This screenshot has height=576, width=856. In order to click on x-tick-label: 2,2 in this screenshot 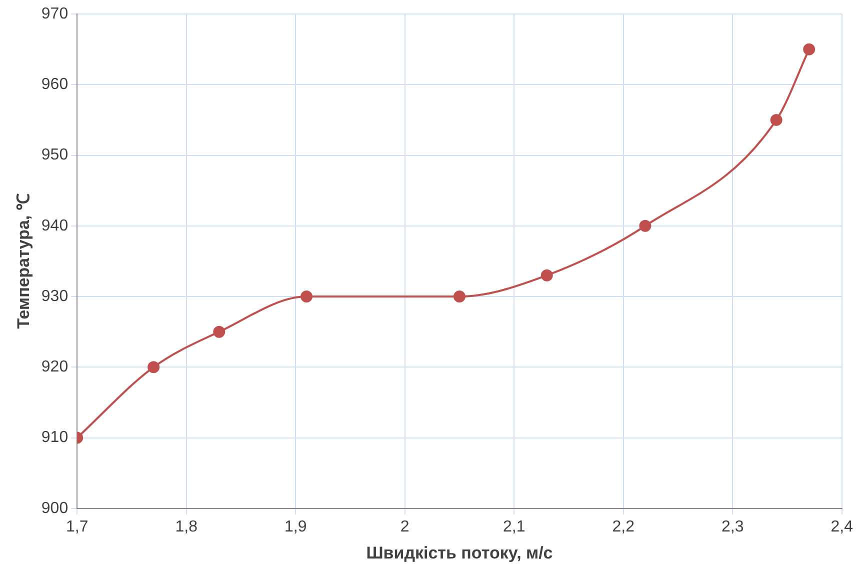, I will do `click(623, 527)`.